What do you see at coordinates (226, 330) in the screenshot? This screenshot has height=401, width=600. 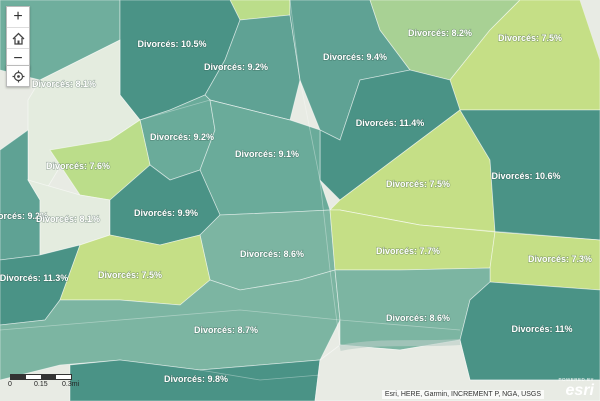 I see `region-label-r21: Divorcés: 8.7%` at bounding box center [226, 330].